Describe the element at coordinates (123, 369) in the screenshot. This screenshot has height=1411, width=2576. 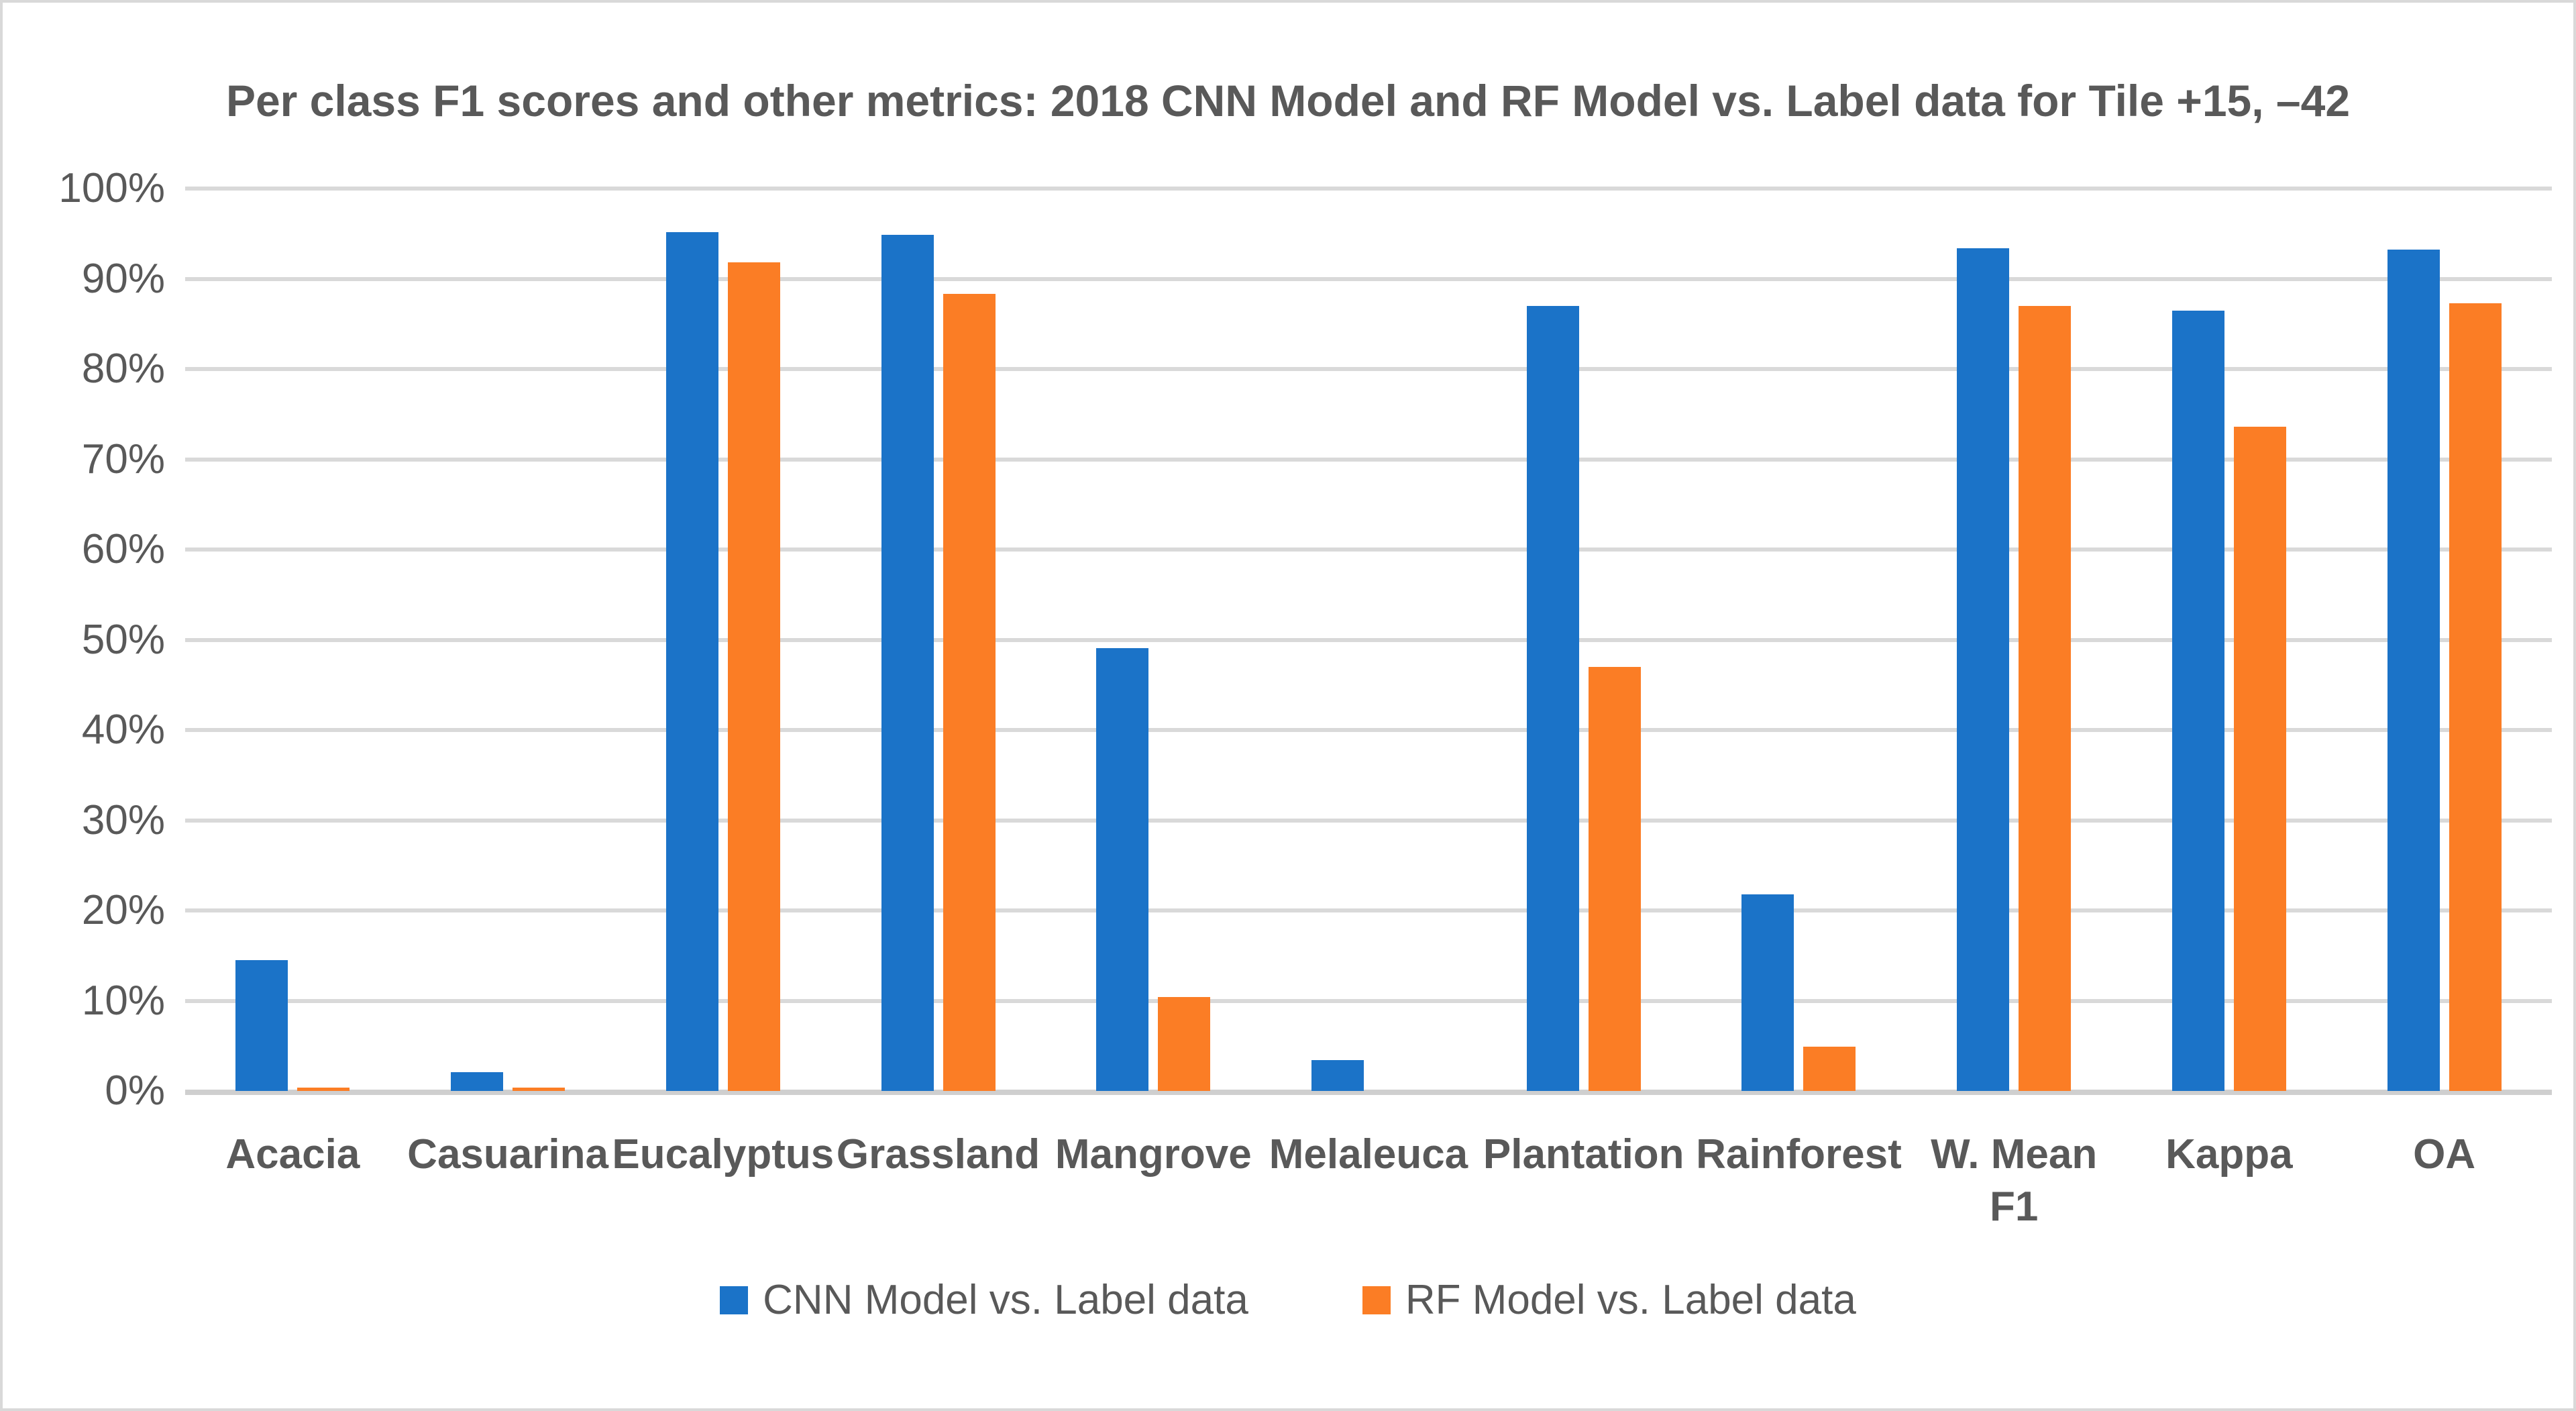
I see `y-tick-label-80: 80%` at that location.